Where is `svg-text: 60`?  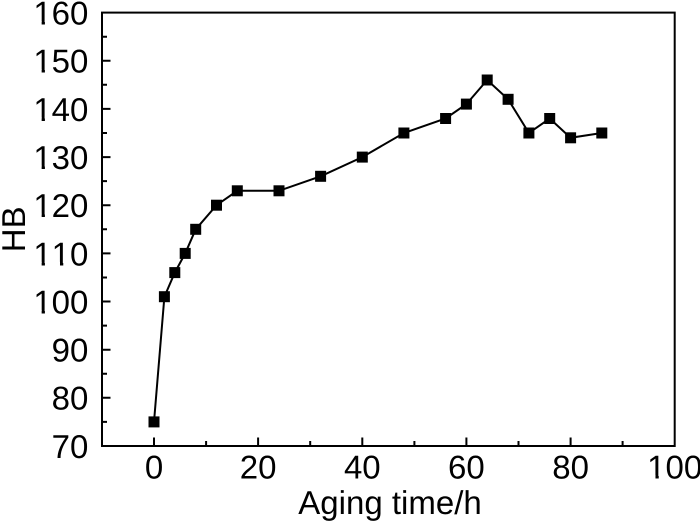 svg-text: 60 is located at coordinates (466, 467).